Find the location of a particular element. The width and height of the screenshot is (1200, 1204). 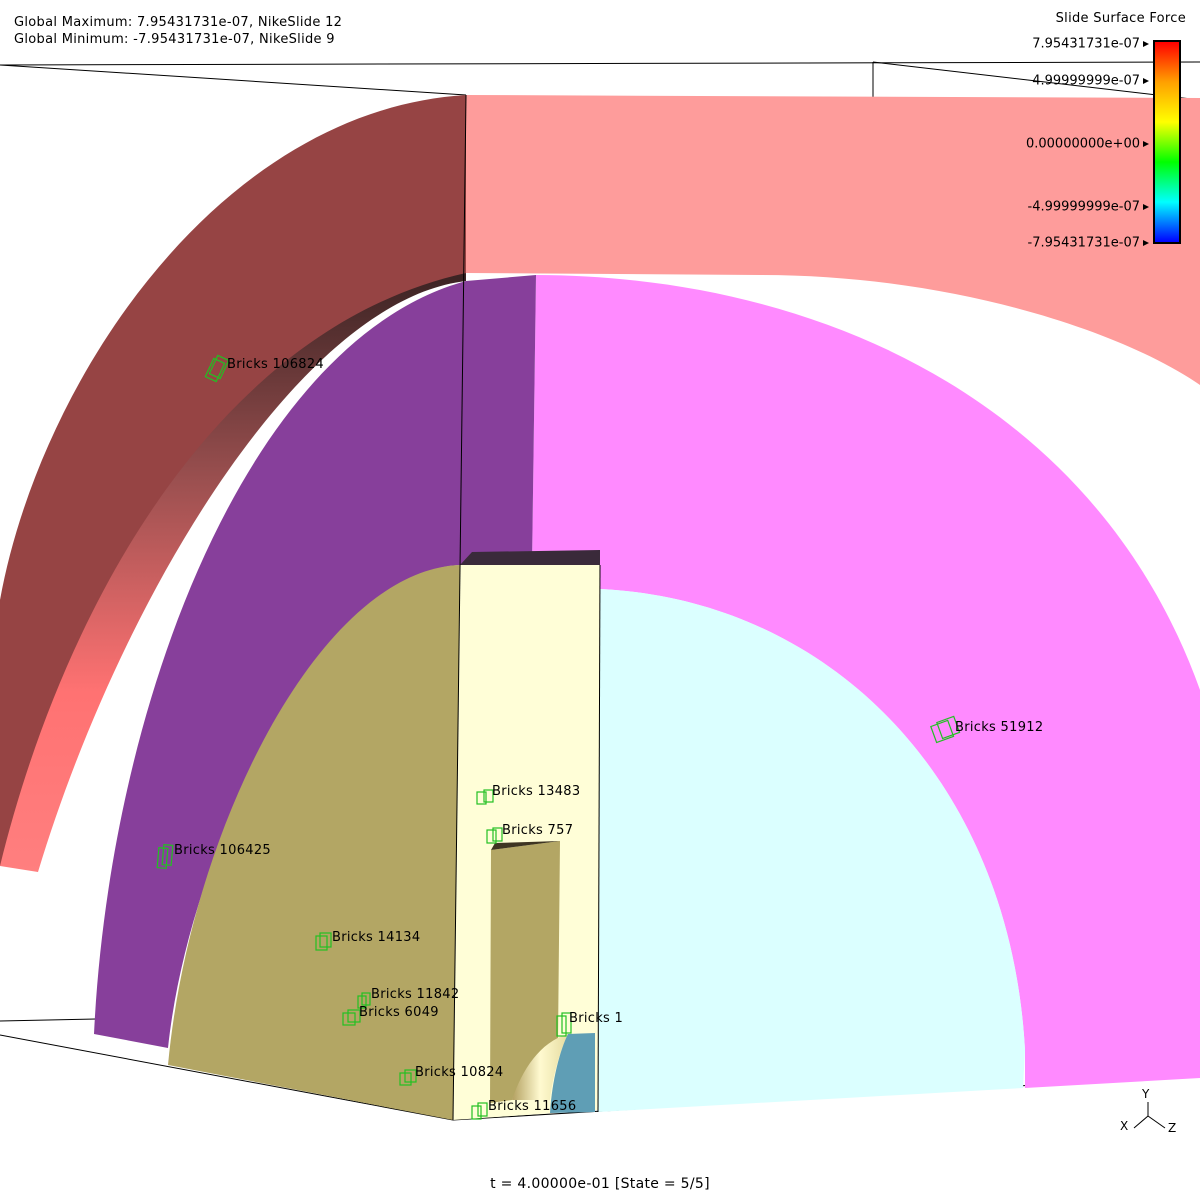

legend-tick-max: 7.95431731e-07 is located at coordinates (1086, 44).